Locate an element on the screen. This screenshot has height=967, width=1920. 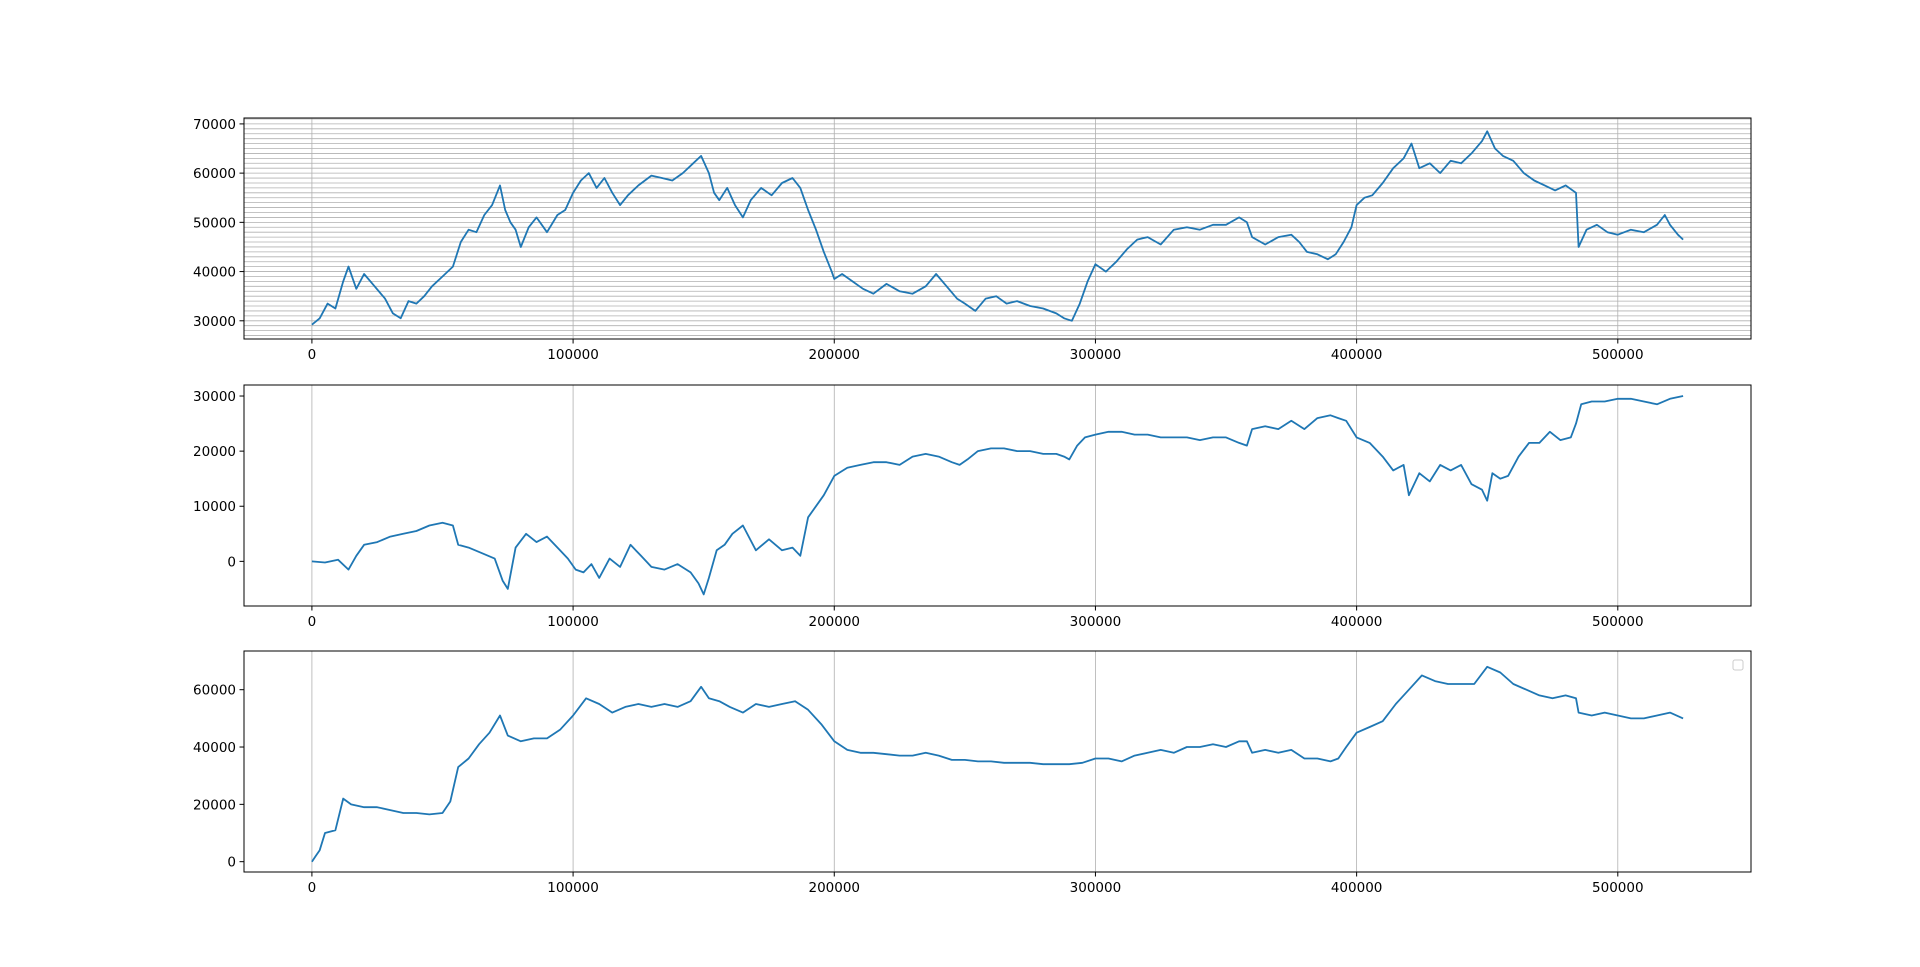
empty-legend-box is located at coordinates (1738, 665).